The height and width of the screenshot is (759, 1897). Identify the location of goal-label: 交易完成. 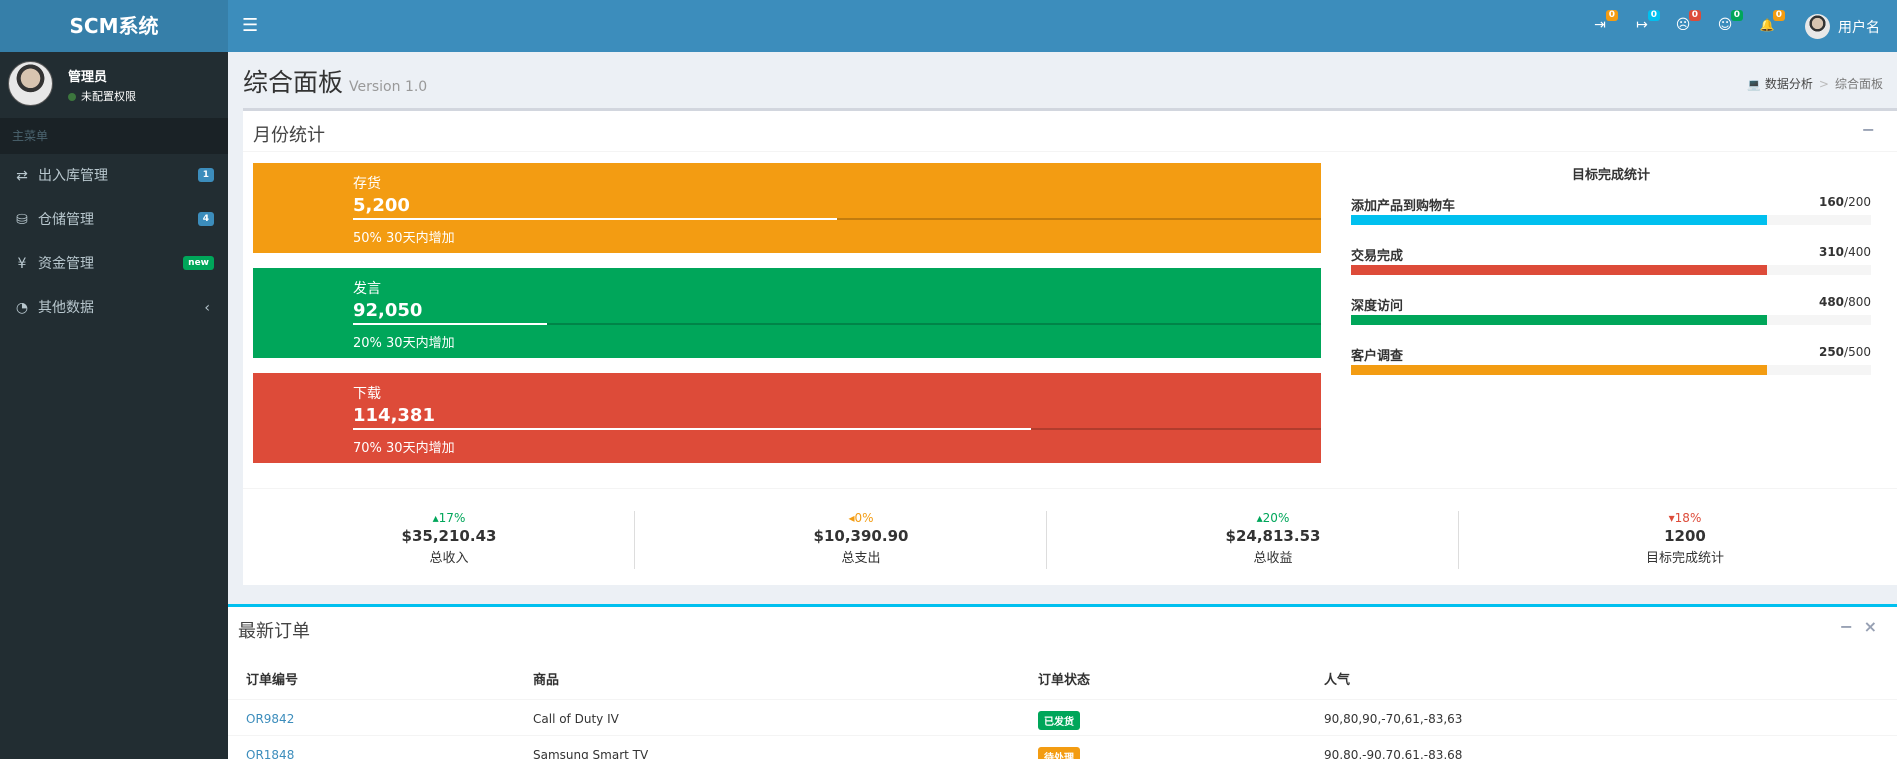
(1377, 256).